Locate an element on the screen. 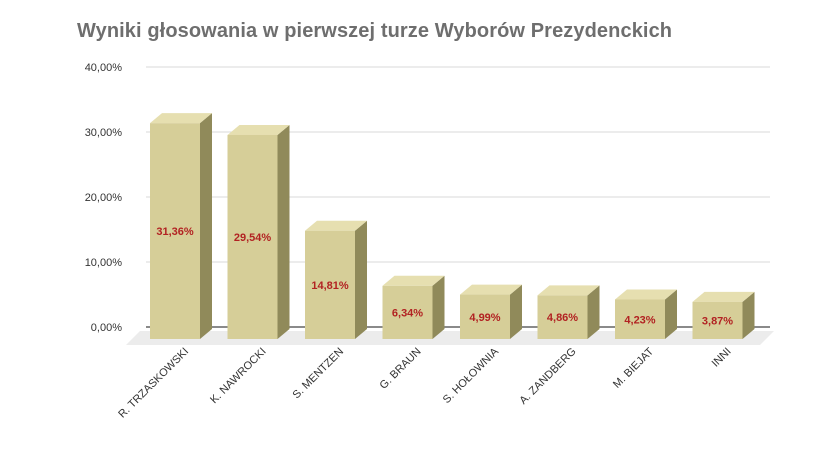 The height and width of the screenshot is (452, 840). data-label: 31,36% is located at coordinates (175, 232).